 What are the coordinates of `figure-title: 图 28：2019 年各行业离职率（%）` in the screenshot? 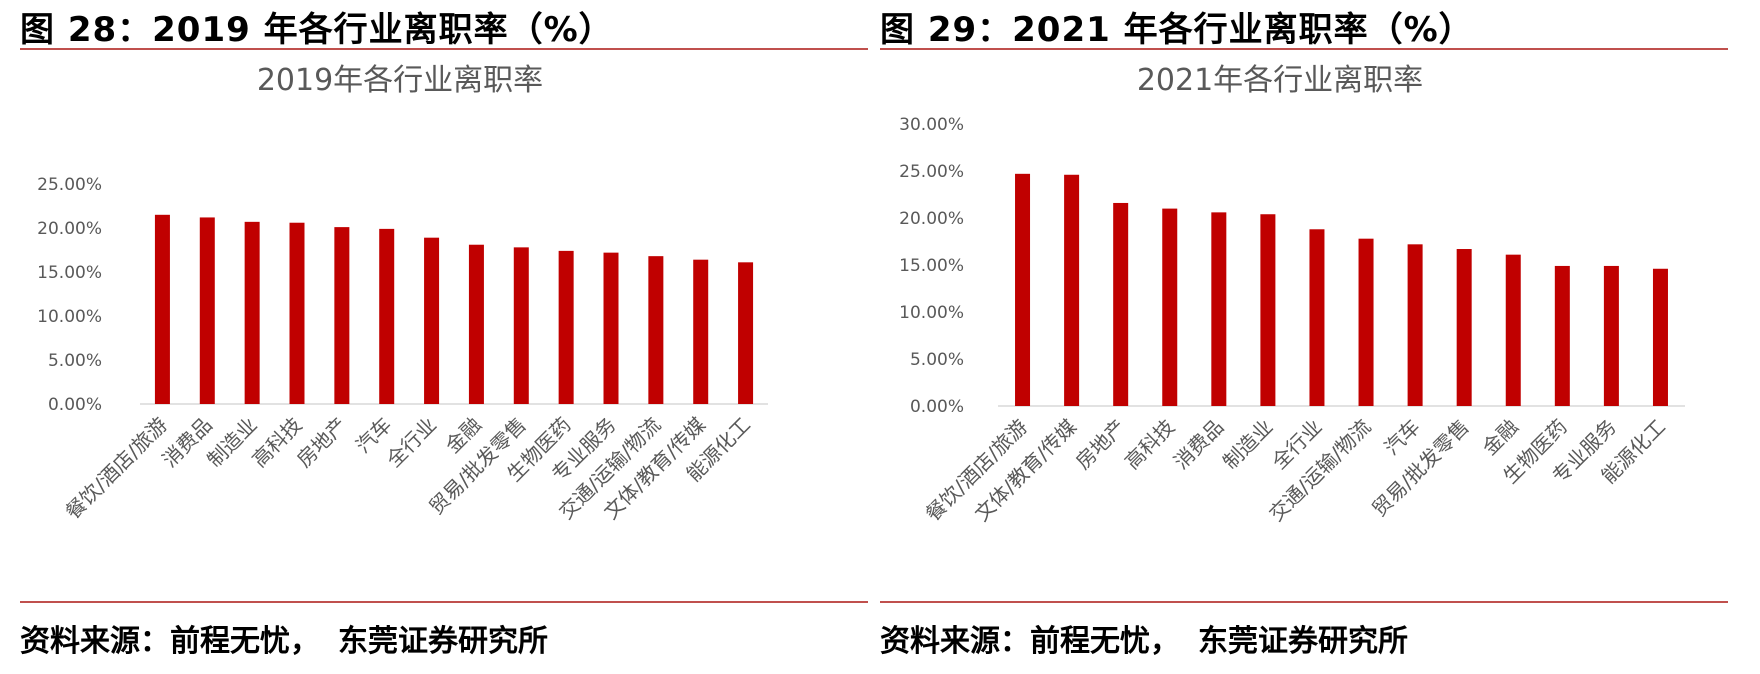 It's located at (317, 30).